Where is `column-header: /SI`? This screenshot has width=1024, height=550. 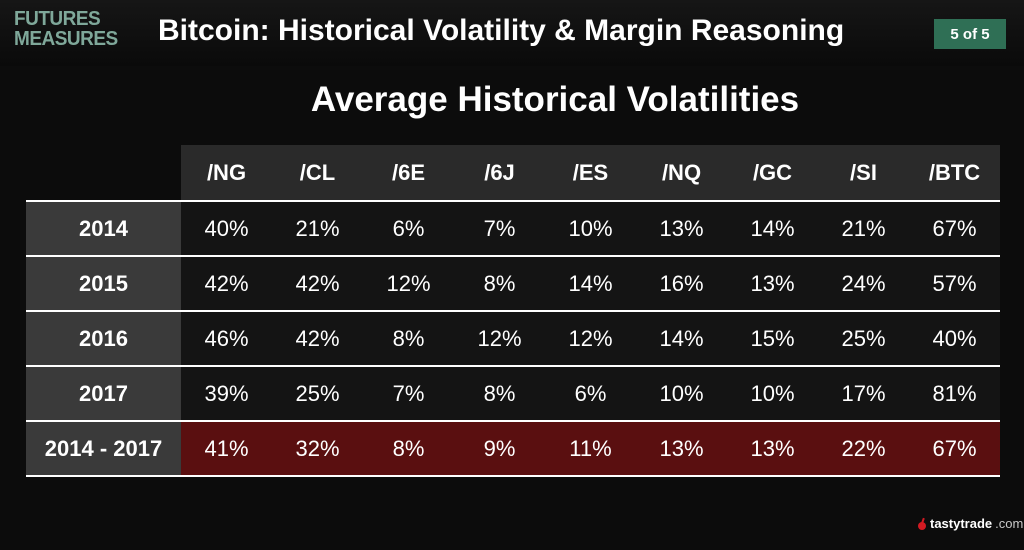 column-header: /SI is located at coordinates (863, 173).